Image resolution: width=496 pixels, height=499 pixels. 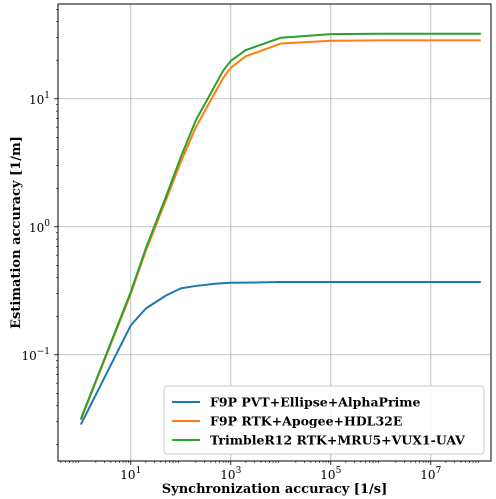 What do you see at coordinates (306, 421) in the screenshot?
I see `legend-label-2: F9P RTK+Apogee+HDL32E` at bounding box center [306, 421].